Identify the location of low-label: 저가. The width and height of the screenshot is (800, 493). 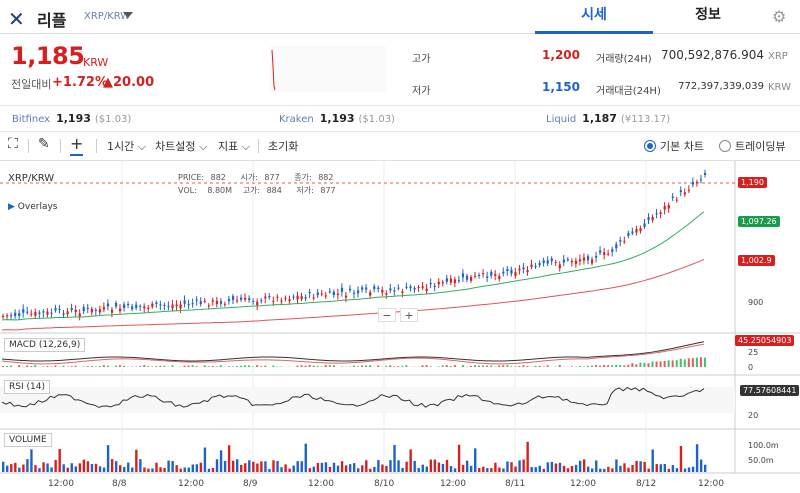
(421, 91).